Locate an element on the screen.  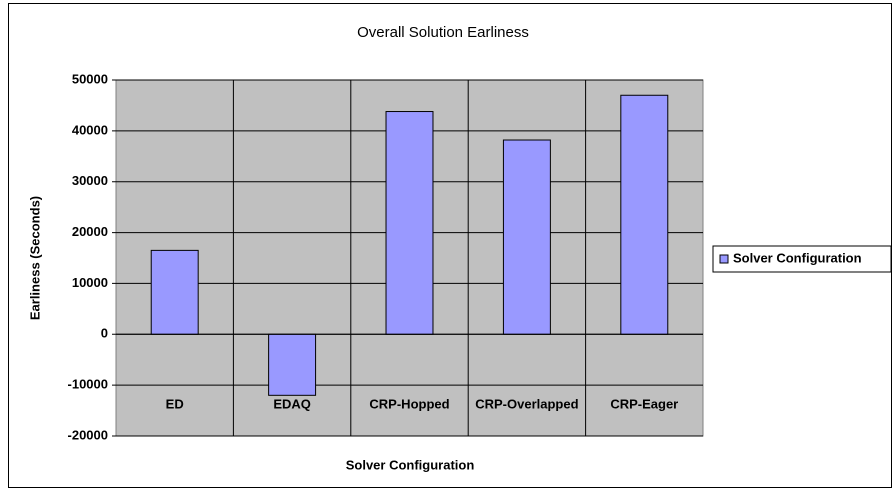
y-tick-label: -10000 is located at coordinates (88, 384).